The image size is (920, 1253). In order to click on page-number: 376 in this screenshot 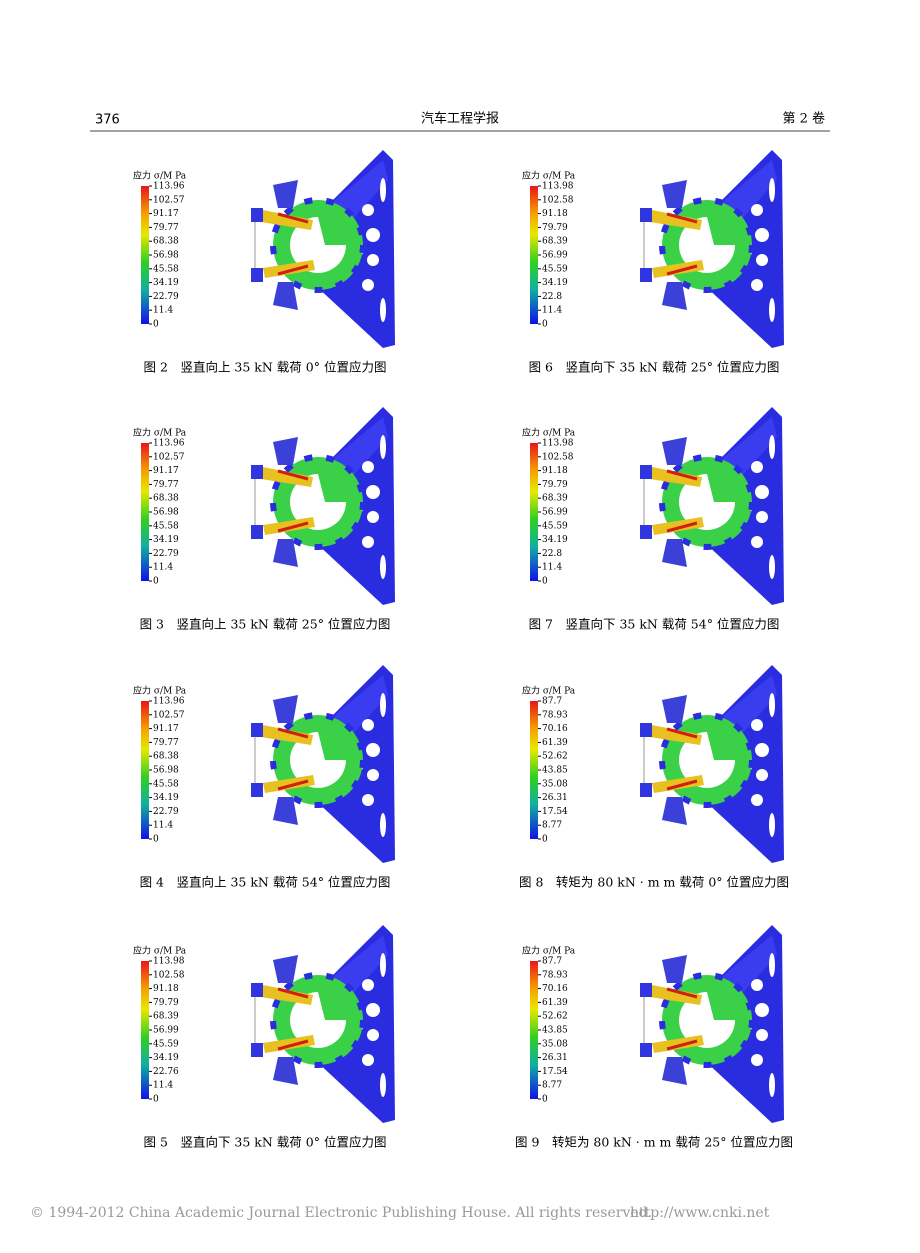, I will do `click(107, 120)`.